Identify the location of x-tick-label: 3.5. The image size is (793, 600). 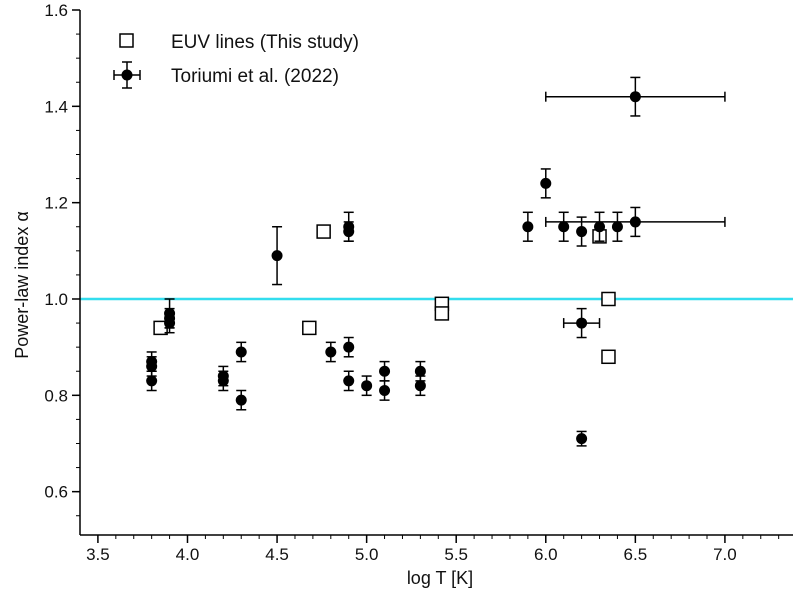
(98, 554).